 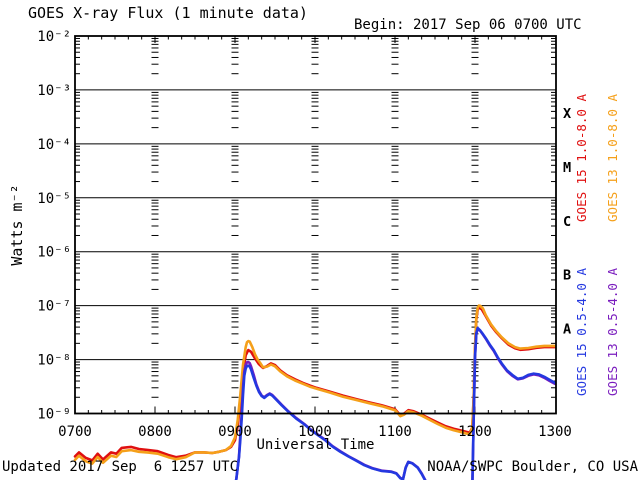 I want to click on x-tick-label: 1300, so click(x=555, y=432).